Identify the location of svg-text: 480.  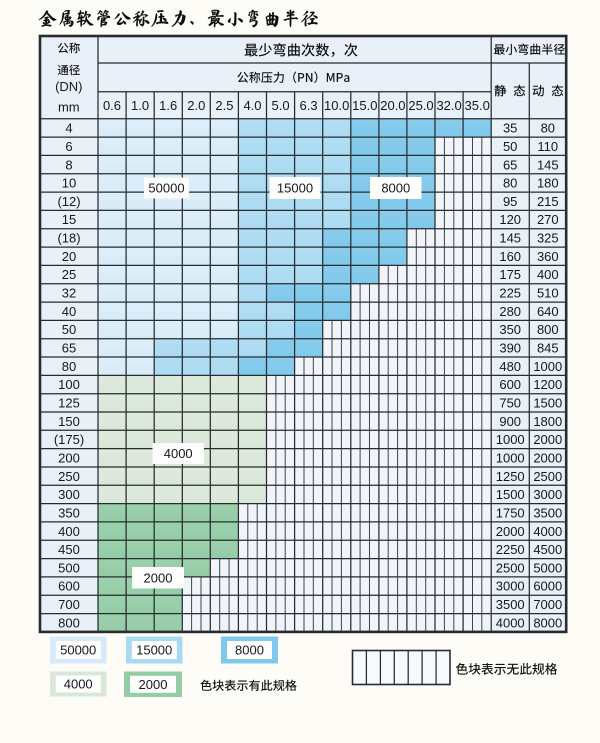
(510, 366).